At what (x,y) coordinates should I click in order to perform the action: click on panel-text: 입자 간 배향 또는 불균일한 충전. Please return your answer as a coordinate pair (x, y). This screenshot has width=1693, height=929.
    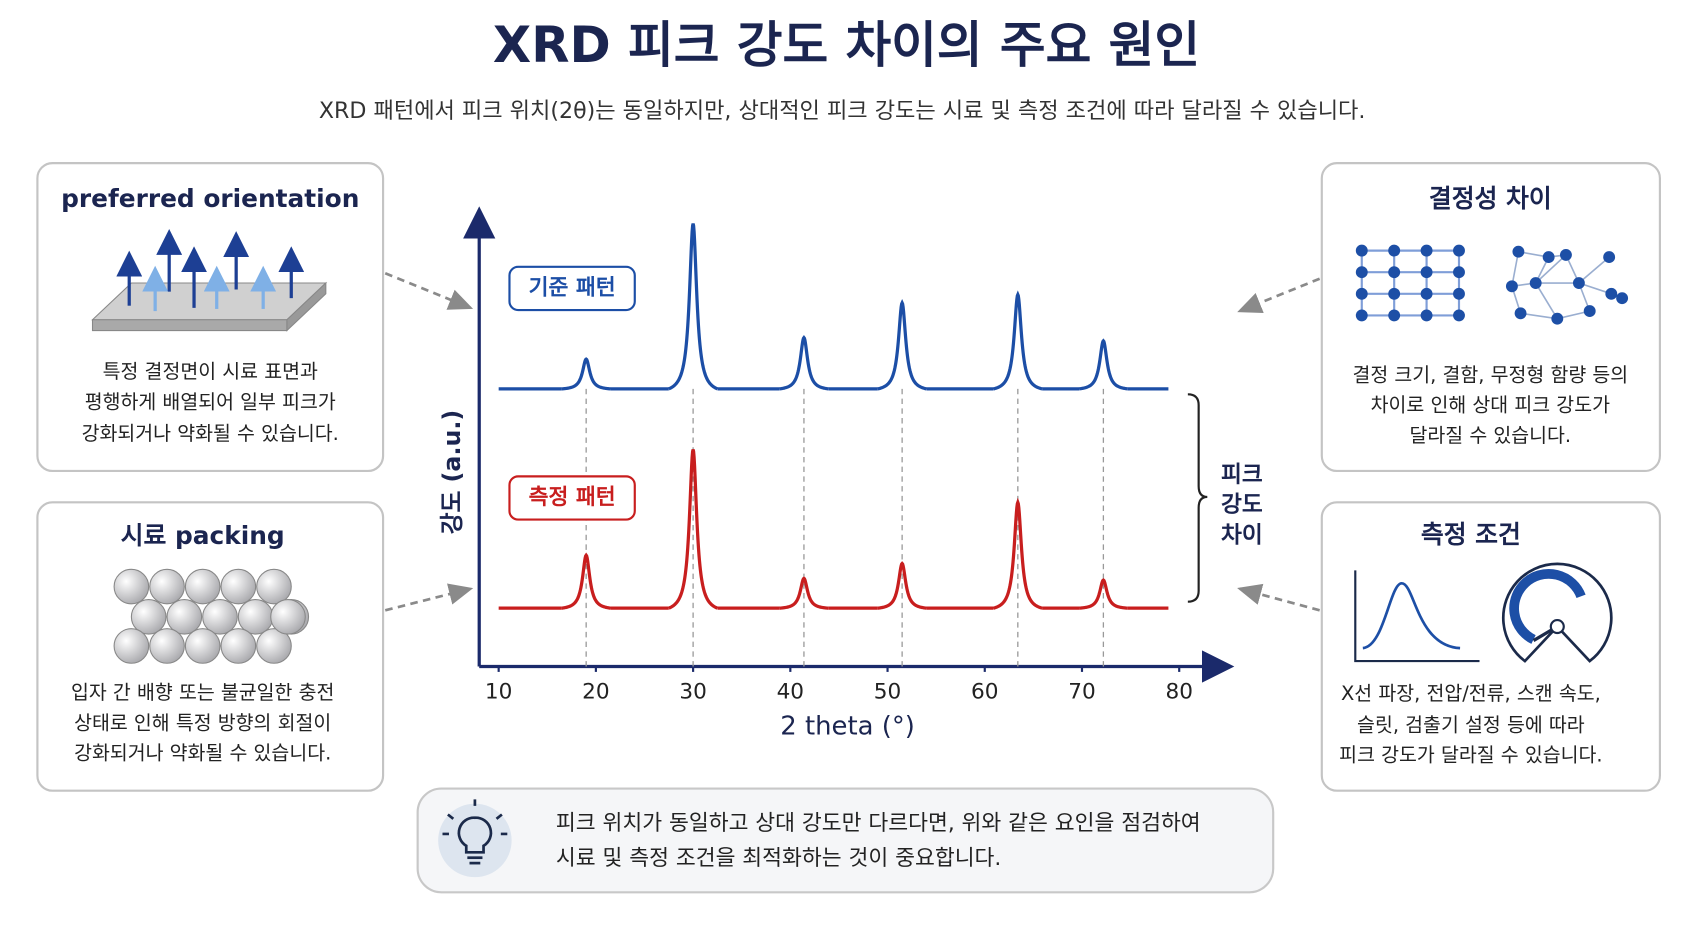
    Looking at the image, I should click on (202, 692).